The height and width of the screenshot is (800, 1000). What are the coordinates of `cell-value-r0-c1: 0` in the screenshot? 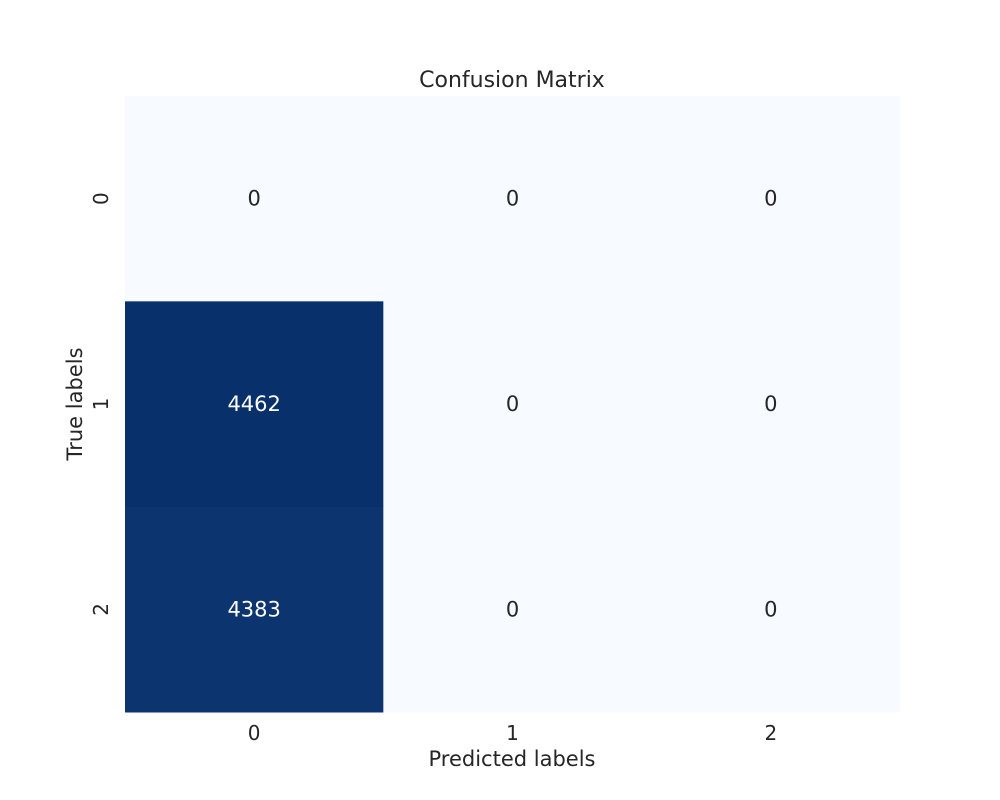 It's located at (512, 199).